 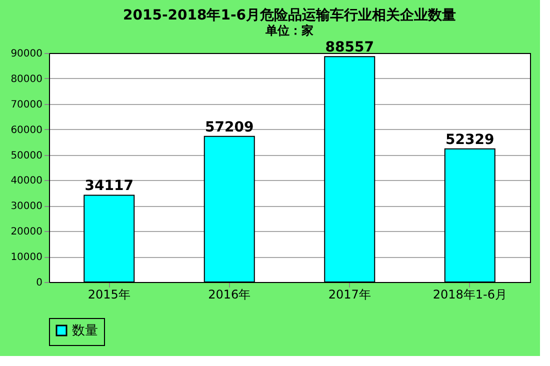 What do you see at coordinates (26, 156) in the screenshot?
I see `y-tick-label: 50000` at bounding box center [26, 156].